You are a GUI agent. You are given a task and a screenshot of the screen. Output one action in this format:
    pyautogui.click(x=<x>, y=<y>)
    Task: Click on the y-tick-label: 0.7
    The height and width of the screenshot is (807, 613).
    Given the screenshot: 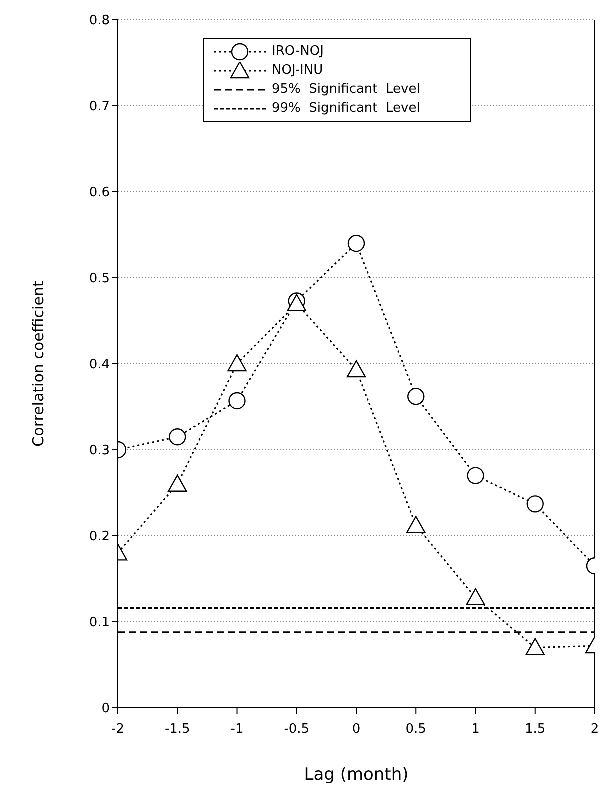 What is the action you would take?
    pyautogui.click(x=99, y=107)
    